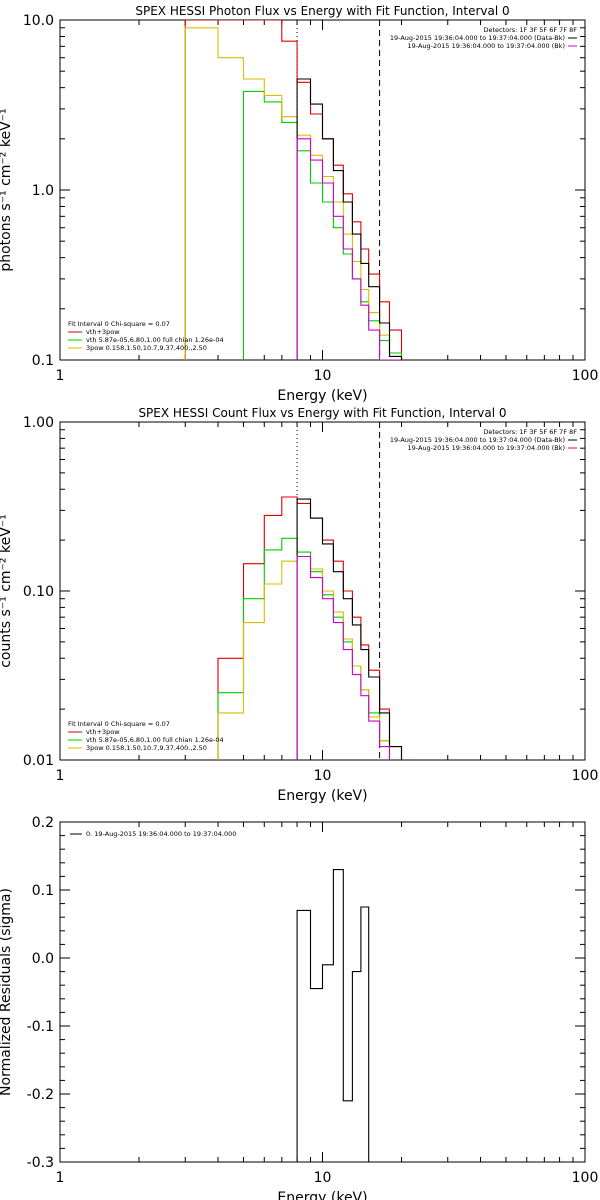 Image resolution: width=600 pixels, height=1200 pixels. I want to click on y-tick-label: -0.1, so click(40, 1027).